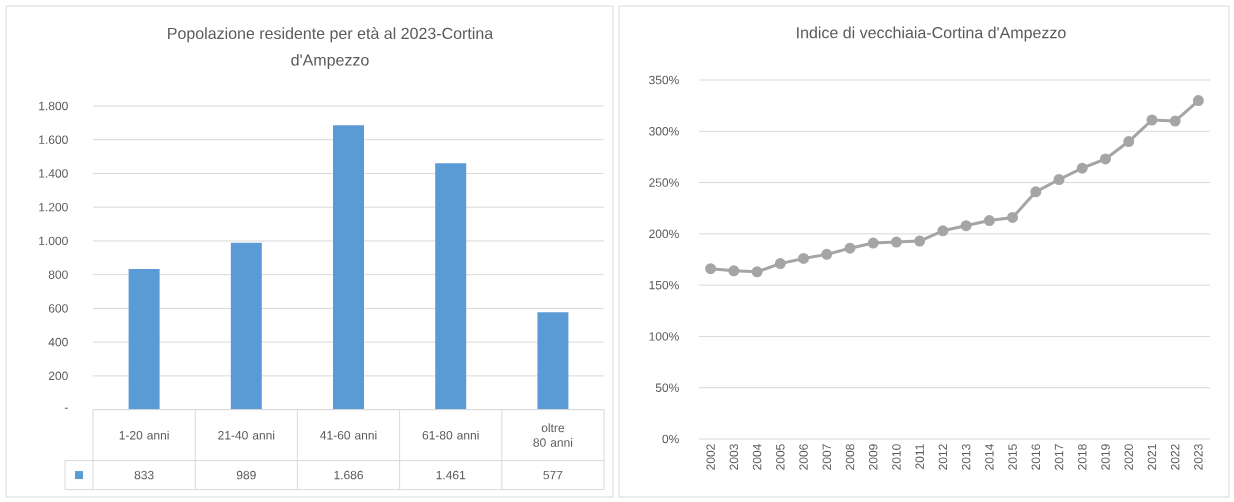 Image resolution: width=1234 pixels, height=502 pixels. I want to click on x-tick-label: 2009, so click(873, 457).